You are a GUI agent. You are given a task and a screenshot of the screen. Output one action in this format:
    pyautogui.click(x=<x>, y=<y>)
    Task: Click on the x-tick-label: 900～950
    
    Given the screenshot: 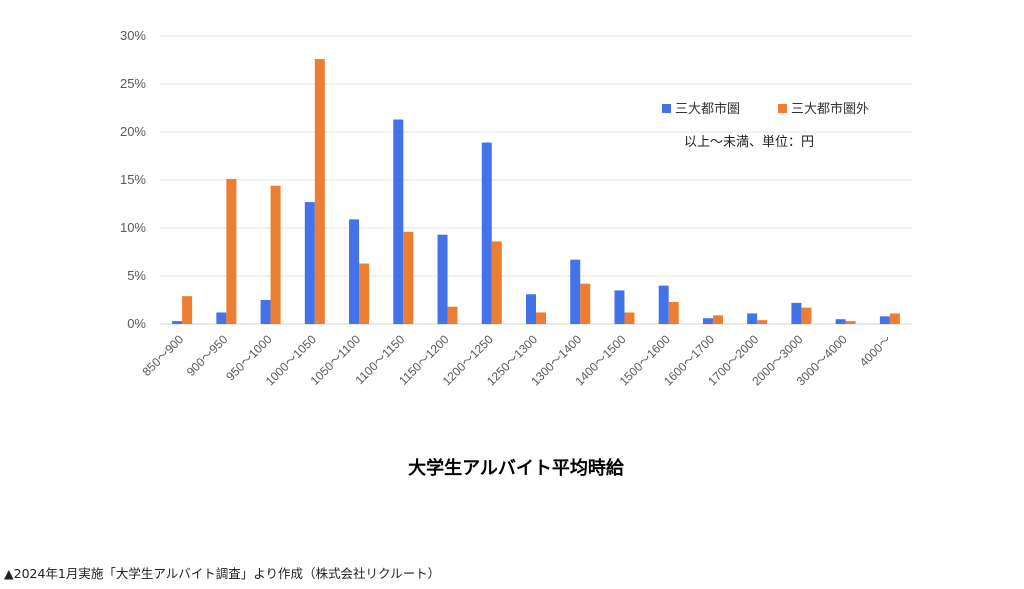 What is the action you would take?
    pyautogui.click(x=207, y=355)
    